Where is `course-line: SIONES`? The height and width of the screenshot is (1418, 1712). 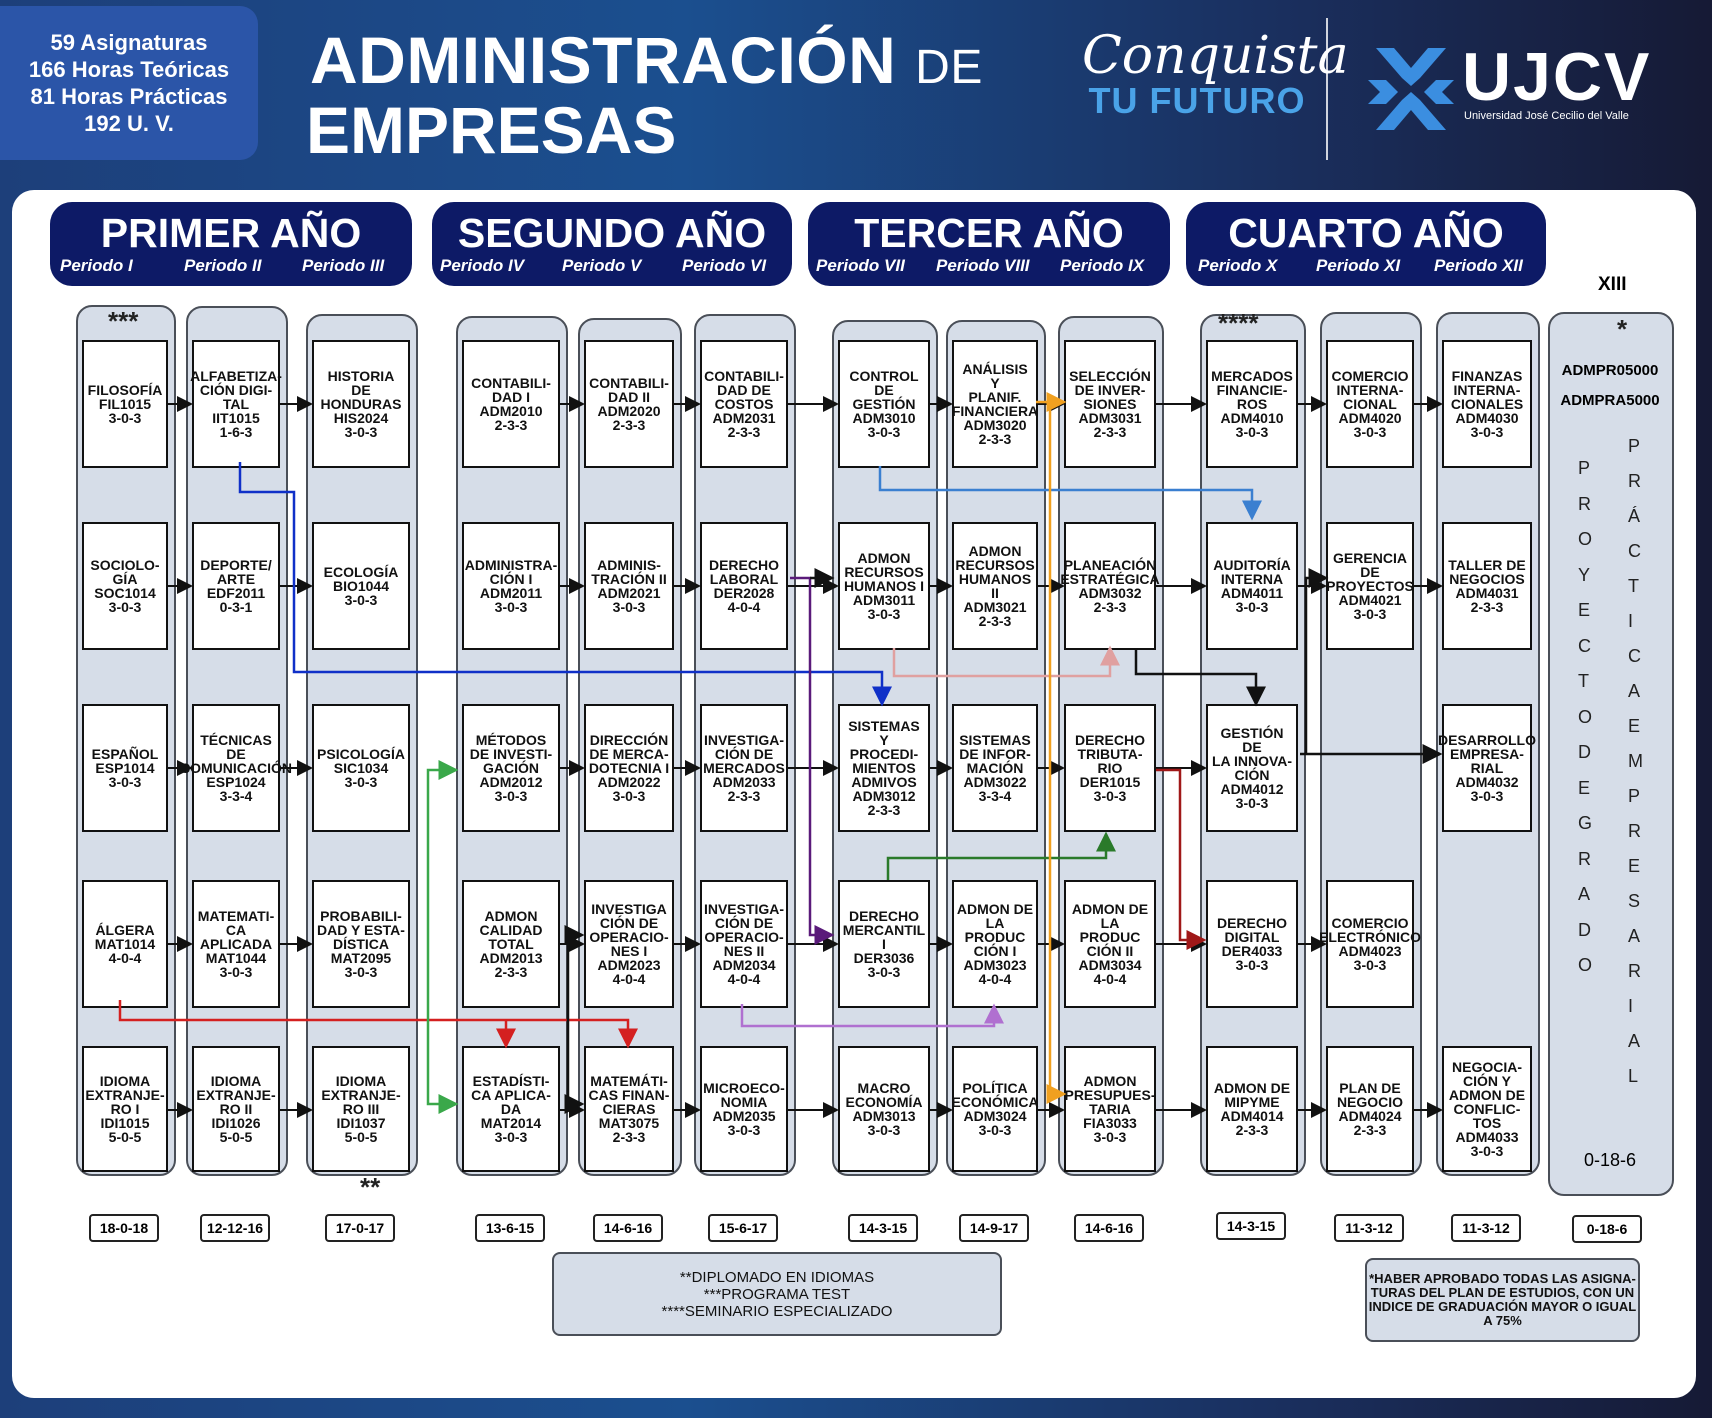 course-line: SIONES is located at coordinates (1110, 404).